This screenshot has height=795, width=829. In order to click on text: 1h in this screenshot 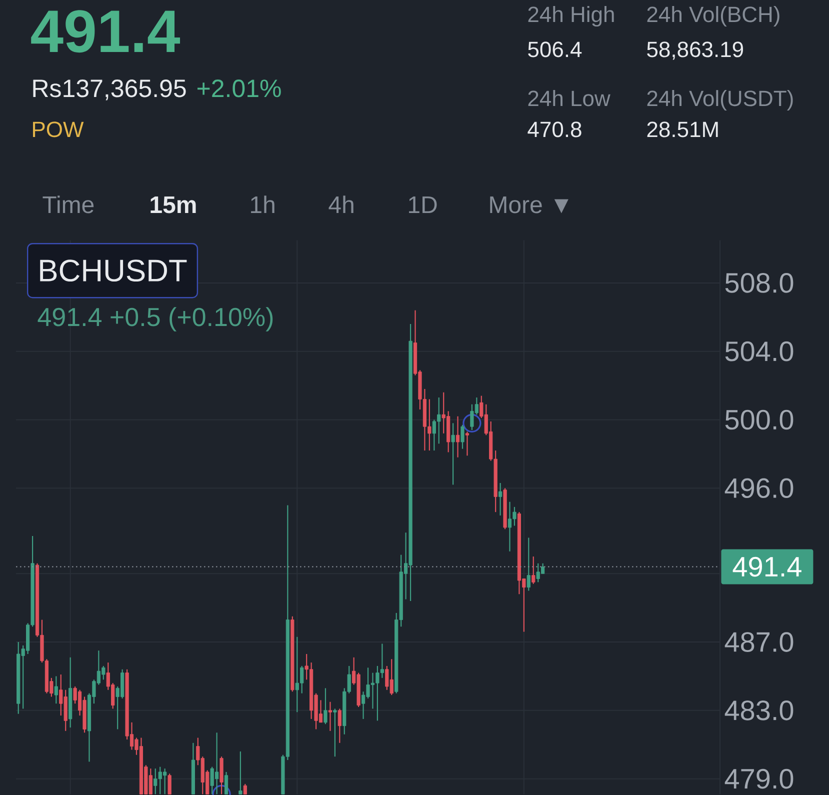, I will do `click(262, 204)`.